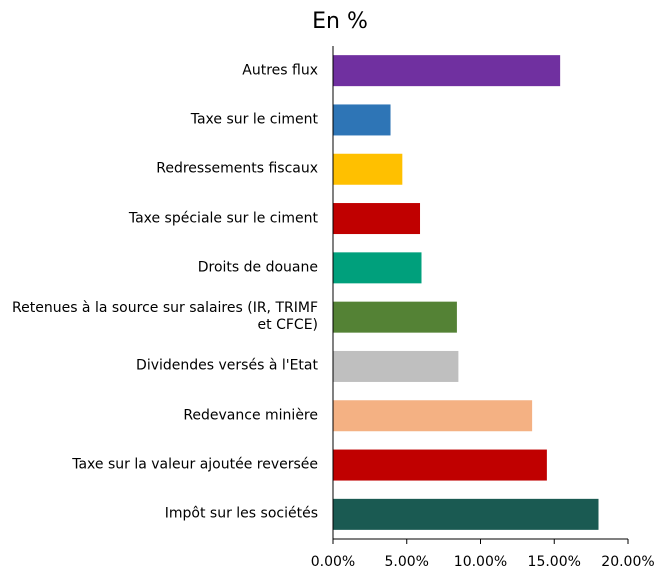  I want to click on y-tick-label: Taxe sur le ciment, so click(254, 119).